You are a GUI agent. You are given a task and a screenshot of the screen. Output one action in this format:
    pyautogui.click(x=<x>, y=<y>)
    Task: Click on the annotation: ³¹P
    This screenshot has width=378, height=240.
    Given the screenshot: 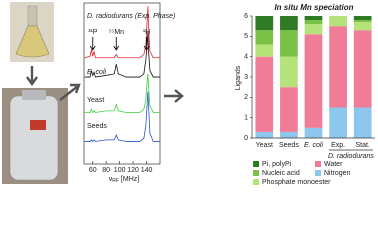 What is the action you would take?
    pyautogui.click(x=93, y=32)
    